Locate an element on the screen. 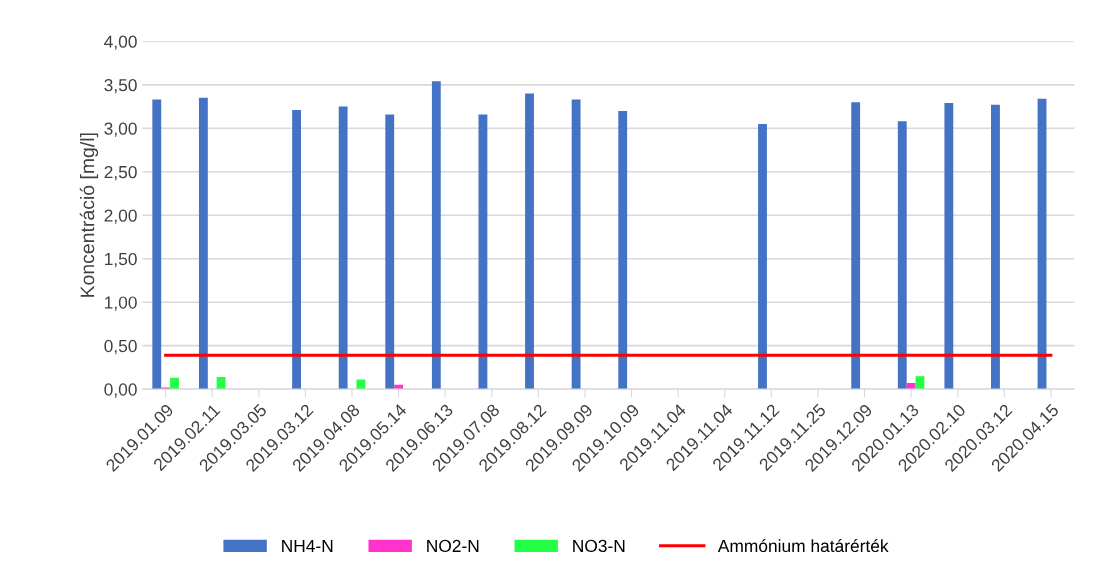  y-tick-label: 3,00 is located at coordinates (120, 129).